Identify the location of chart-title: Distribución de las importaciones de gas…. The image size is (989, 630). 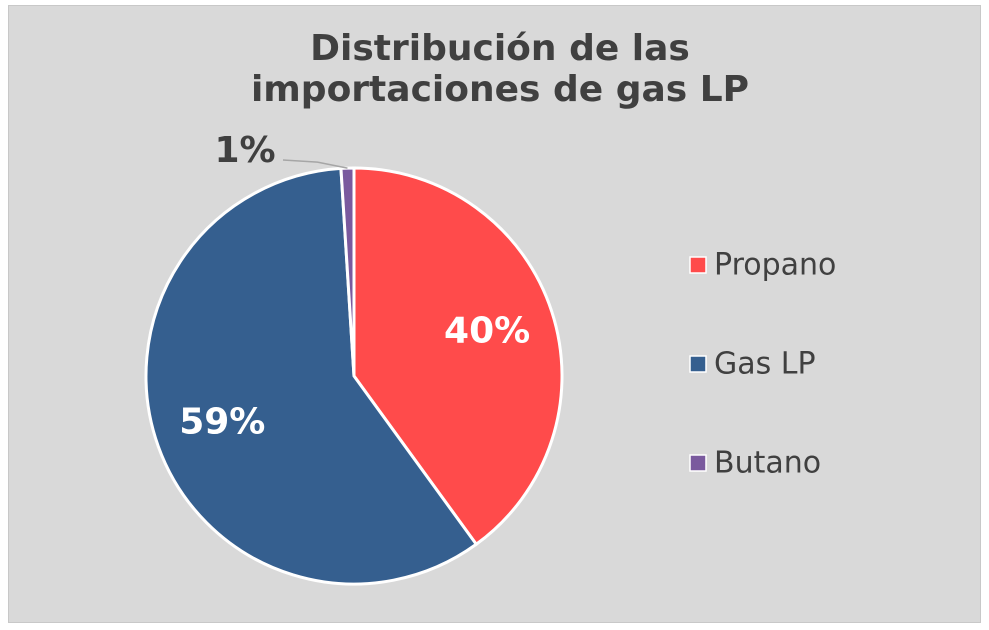
(500, 69).